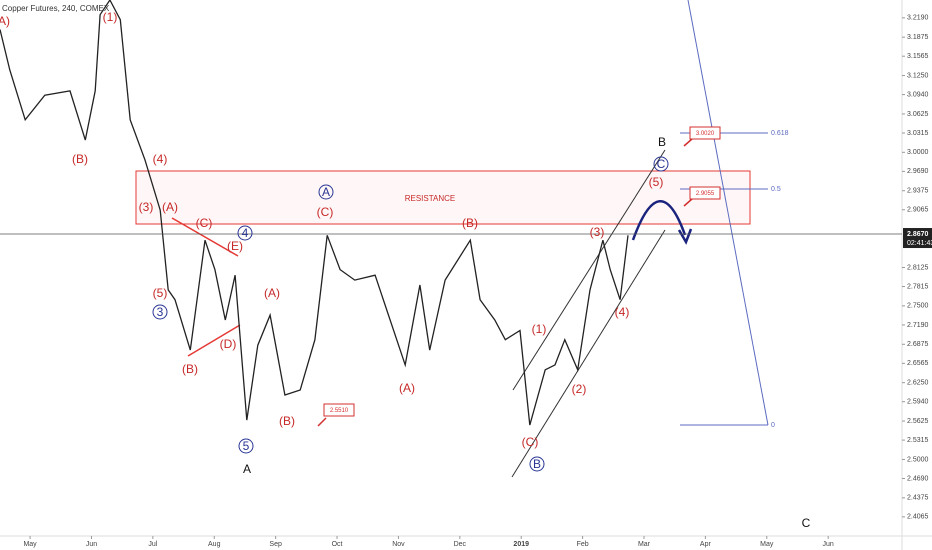 This screenshot has width=932, height=550. I want to click on y-tick-label: 2.4065, so click(918, 517).